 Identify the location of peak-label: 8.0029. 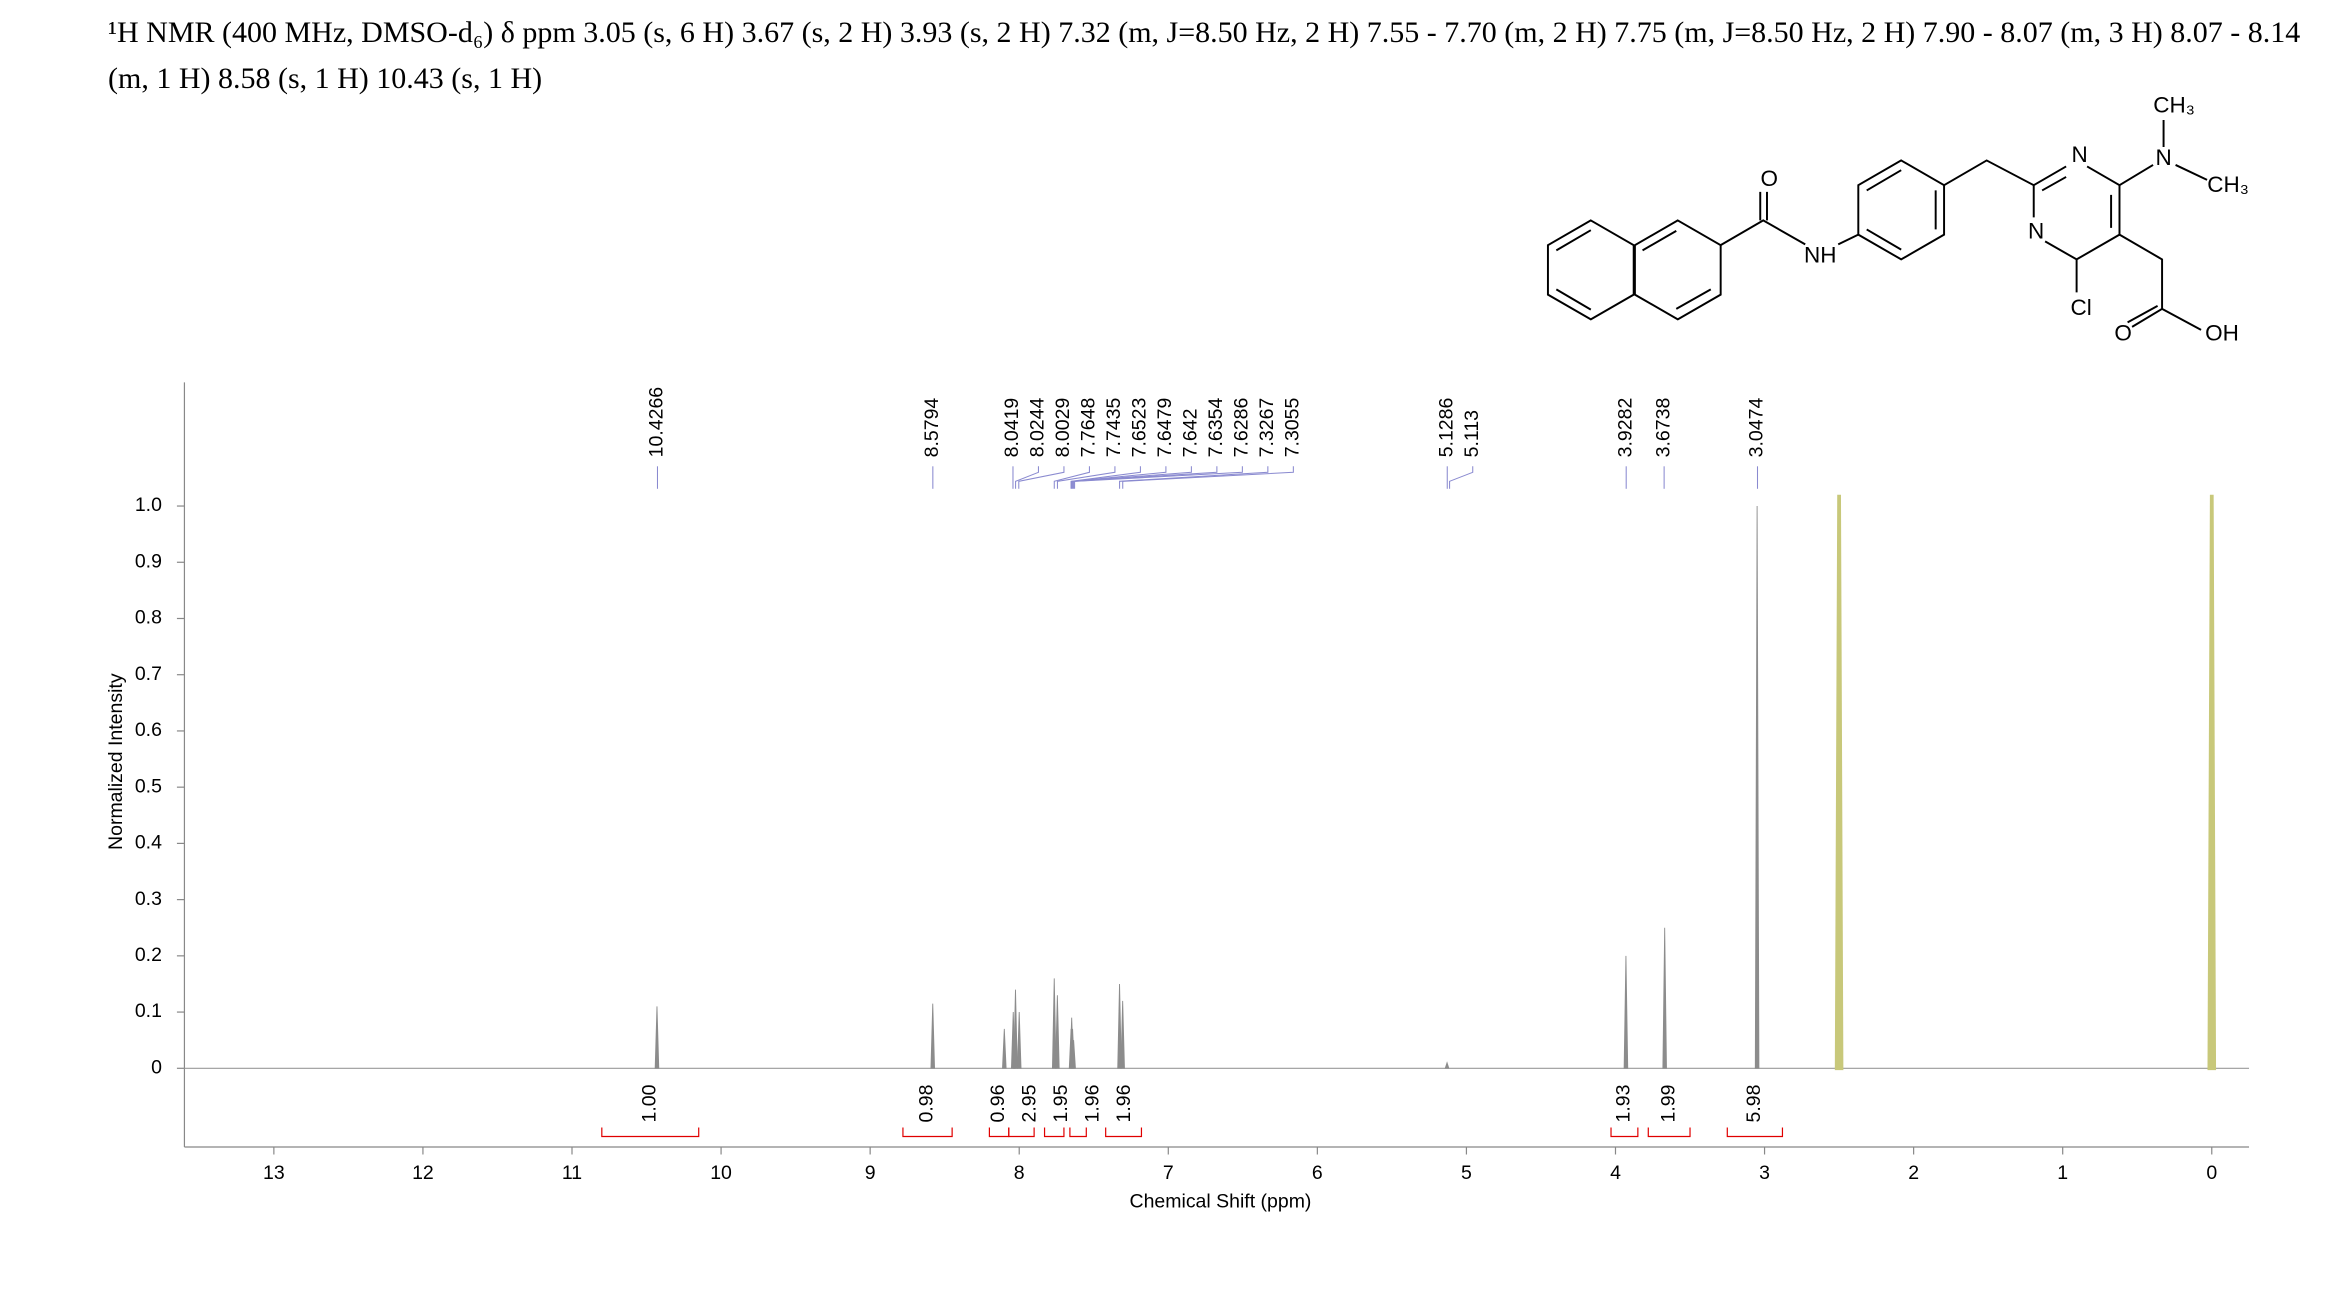
(1063, 428).